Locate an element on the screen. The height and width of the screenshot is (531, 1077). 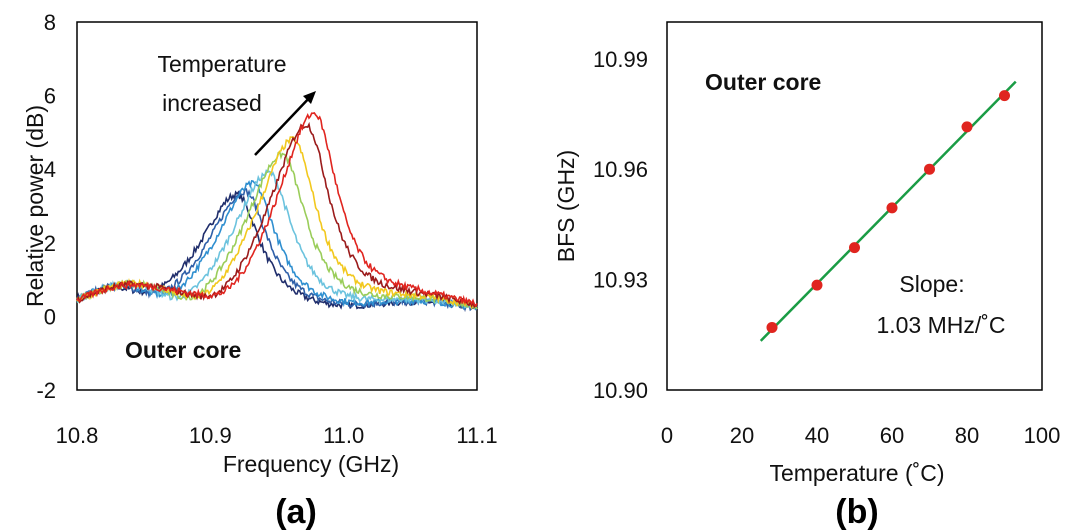
panel-a-label: (a) is located at coordinates (296, 512).